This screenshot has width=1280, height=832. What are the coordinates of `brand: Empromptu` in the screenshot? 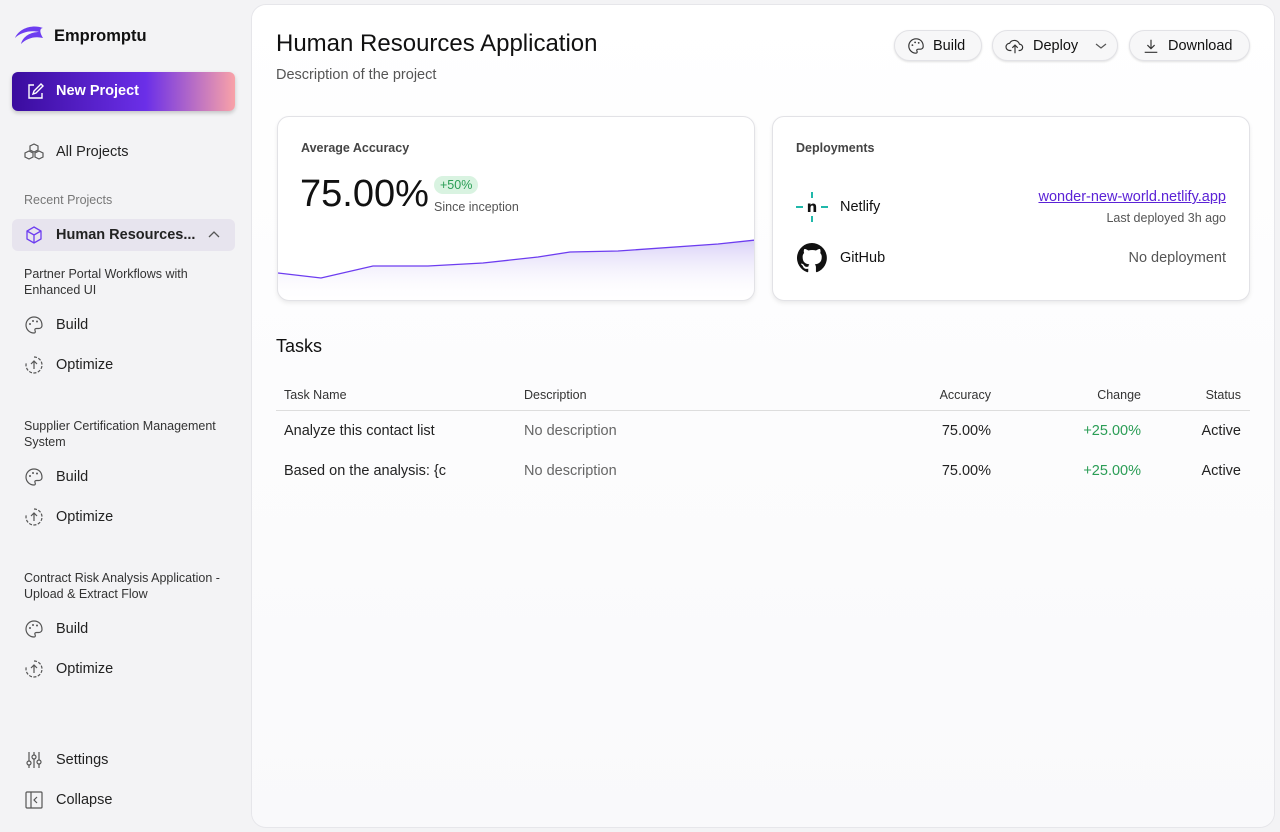 It's located at (100, 36).